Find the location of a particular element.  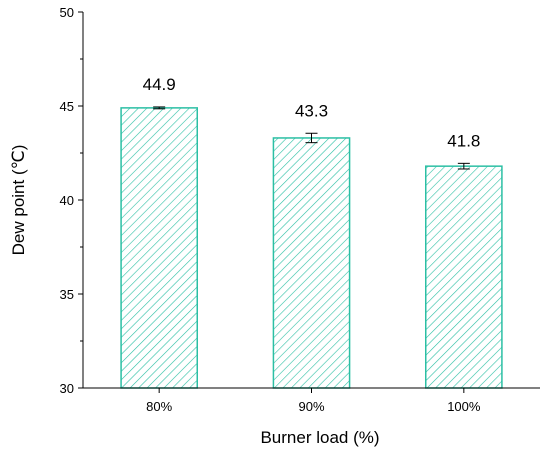

data-label: 44.9 is located at coordinates (159, 84).